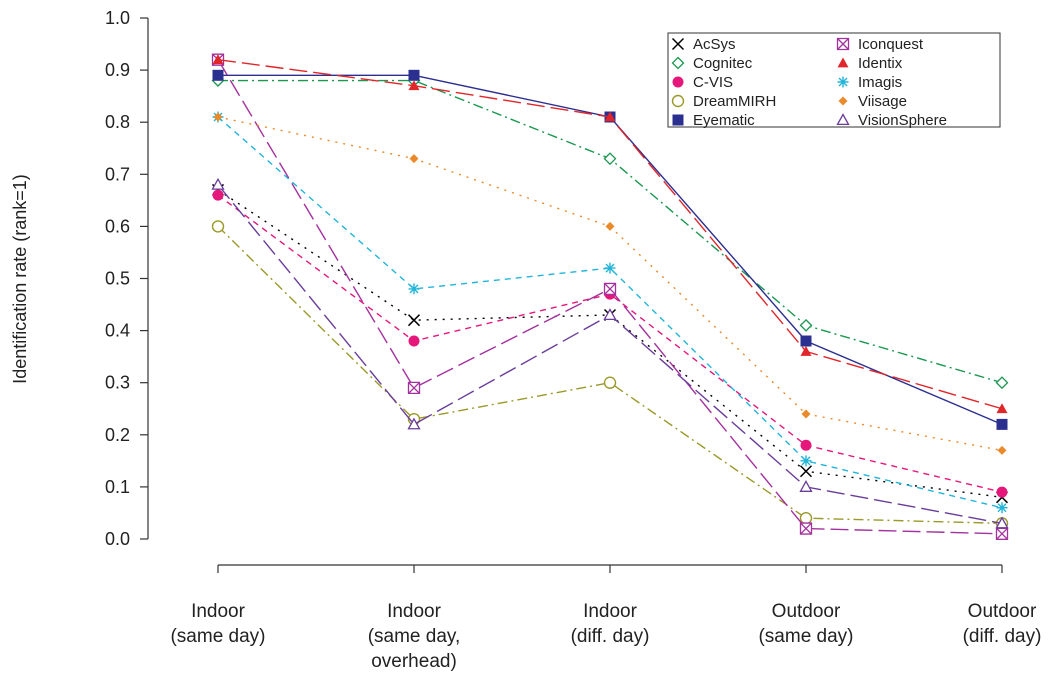 This screenshot has height=673, width=1052. I want to click on y-tick-label: 0.7, so click(117, 174).